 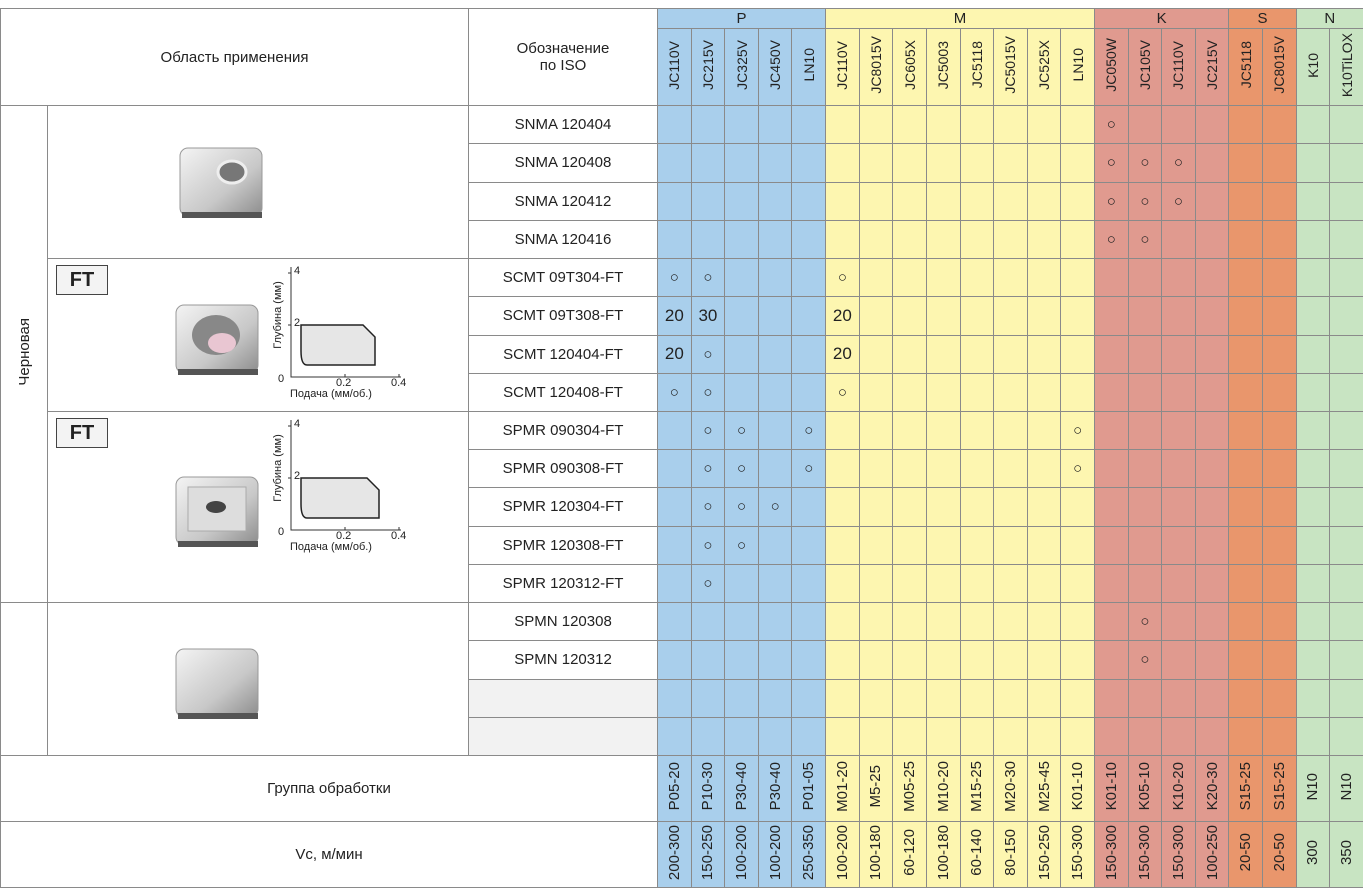 I want to click on footer-value: M15-25, so click(x=976, y=786).